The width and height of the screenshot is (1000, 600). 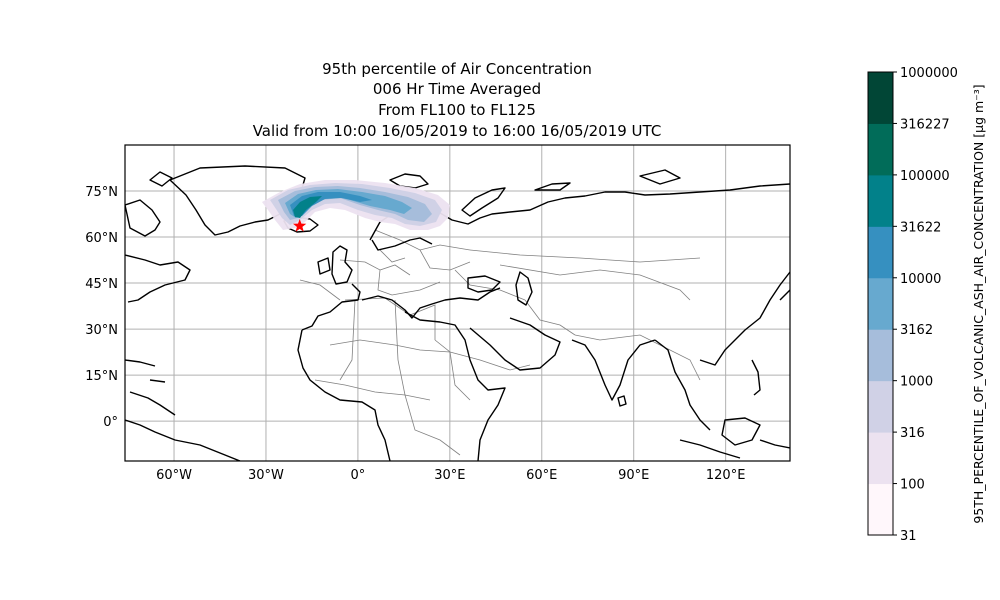 I want to click on latitude-tick-label: 15°N, so click(x=101, y=376).